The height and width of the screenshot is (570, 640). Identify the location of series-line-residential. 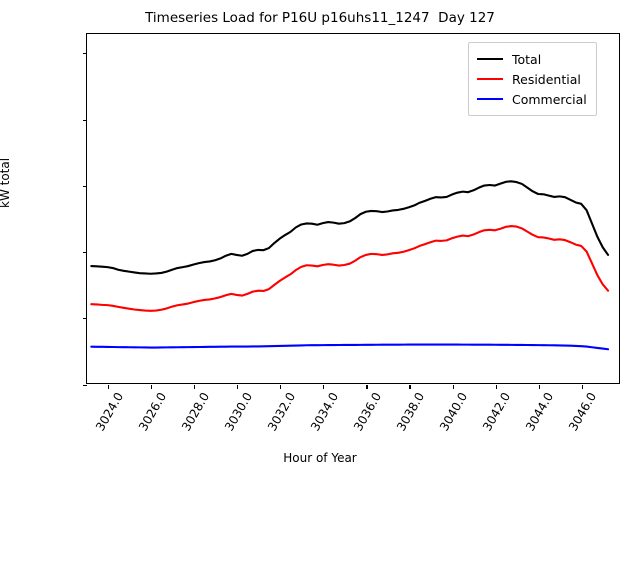
(350, 268).